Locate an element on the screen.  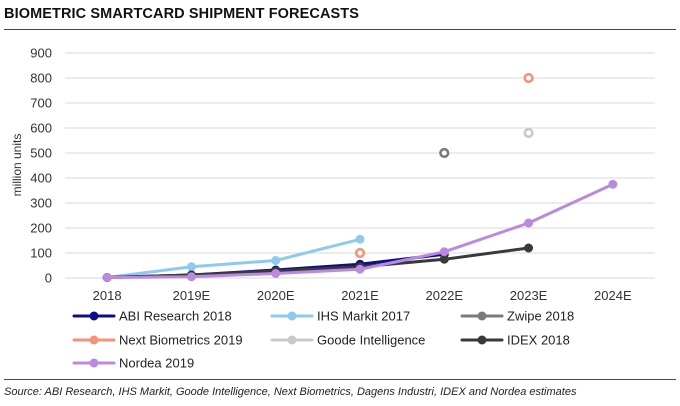
x-axis-ticks: 2018 2019E 2020E 2021E 2022E 2023E 2024E is located at coordinates (362, 295).